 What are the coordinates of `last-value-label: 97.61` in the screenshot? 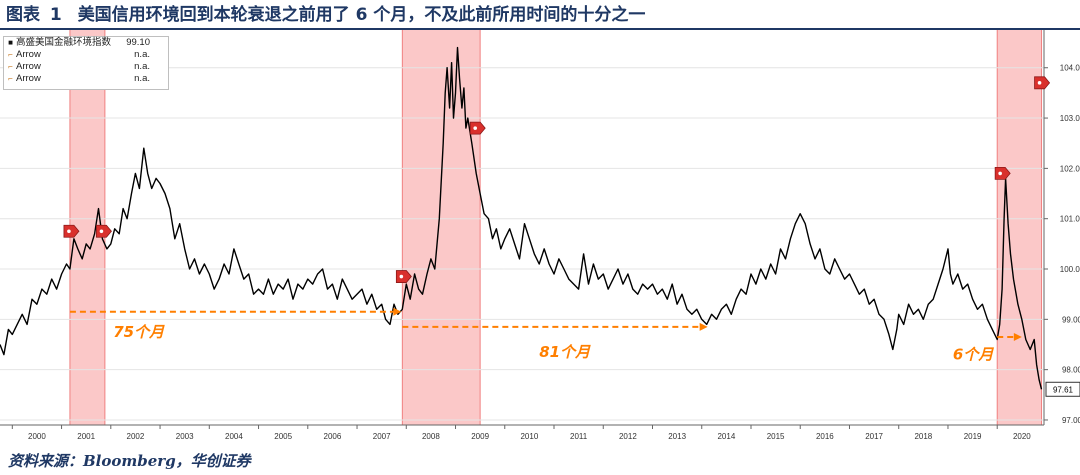 It's located at (1063, 389).